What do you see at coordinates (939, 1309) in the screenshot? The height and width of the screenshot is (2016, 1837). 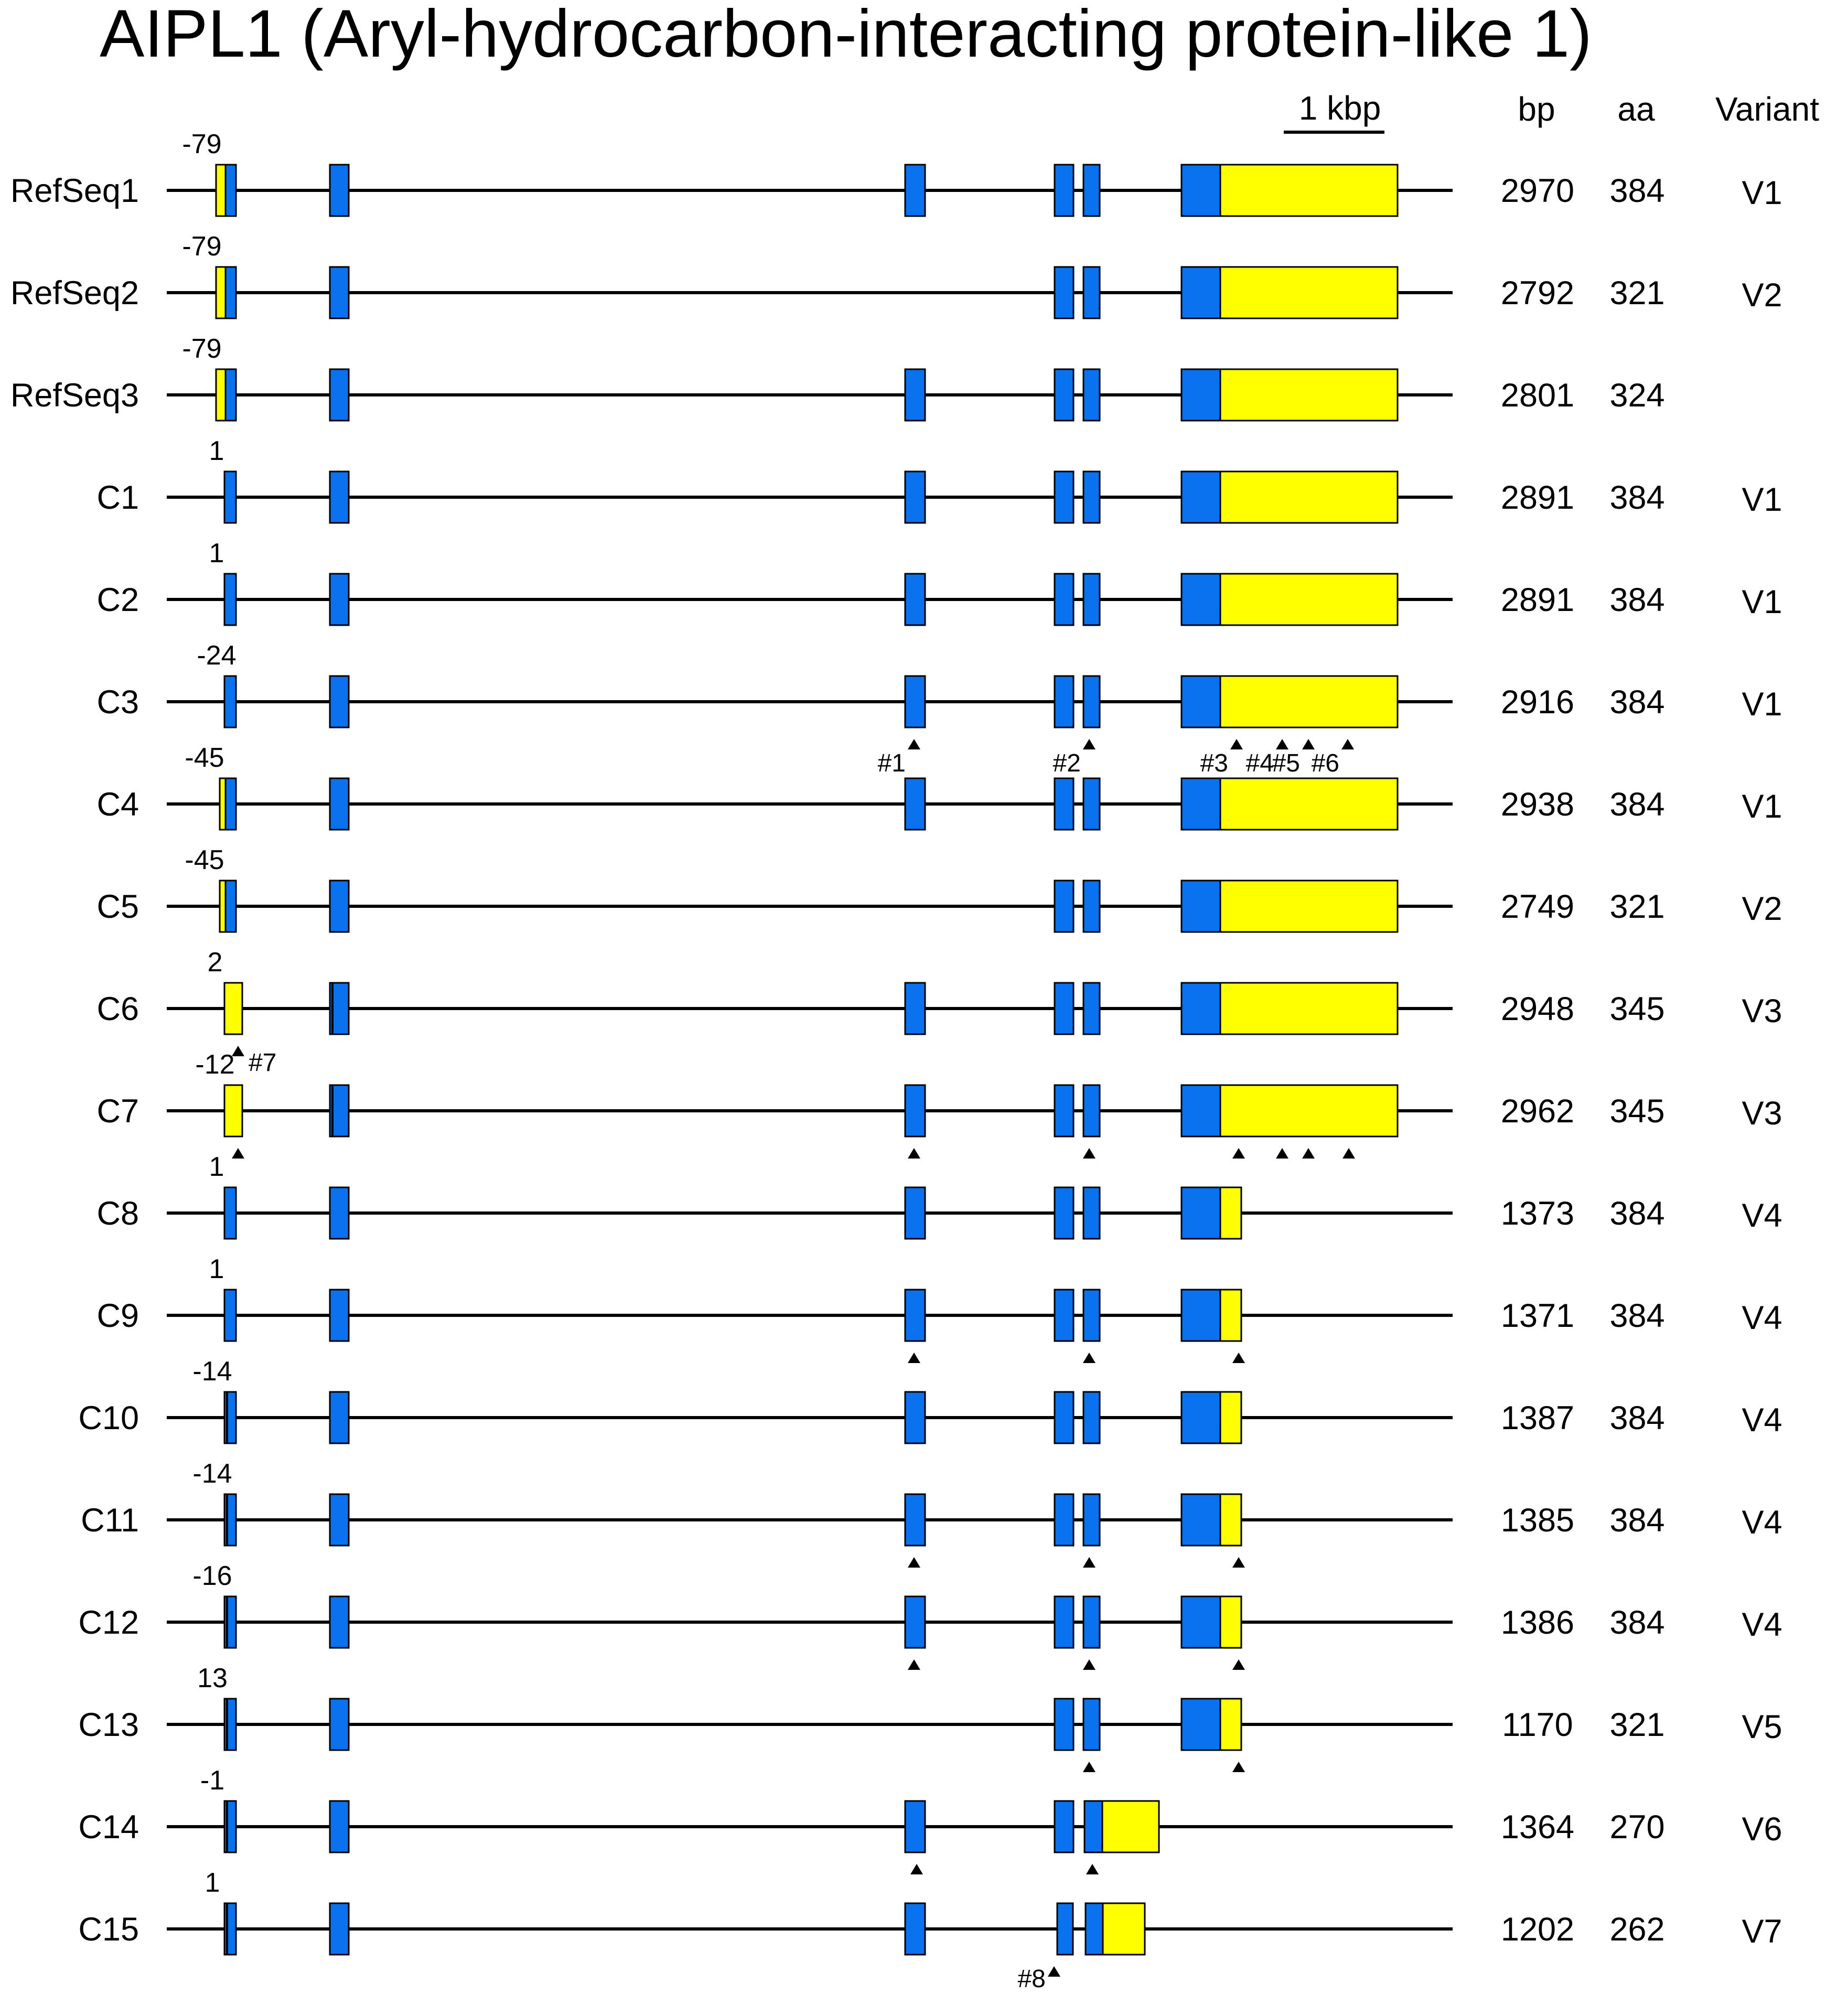 I see `transcript-row: C9 1 1371 384 V4` at bounding box center [939, 1309].